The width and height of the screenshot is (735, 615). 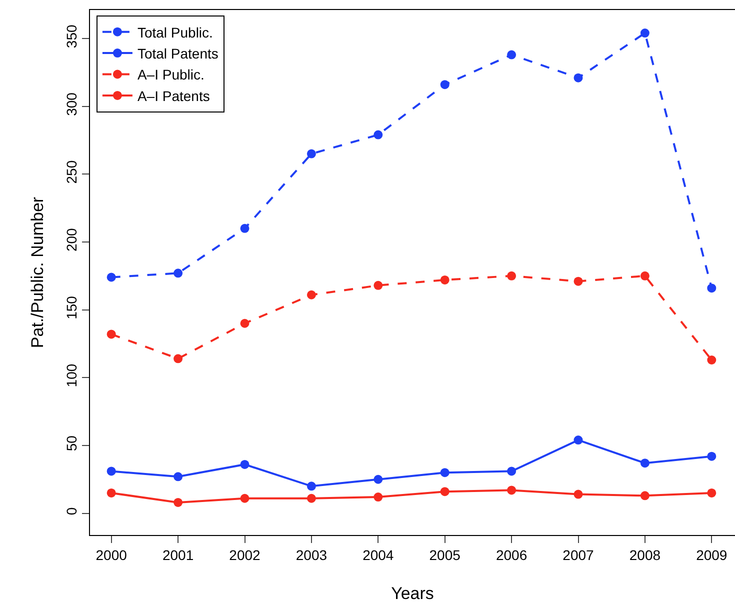 I want to click on x-tick-label: 2009, so click(x=712, y=554).